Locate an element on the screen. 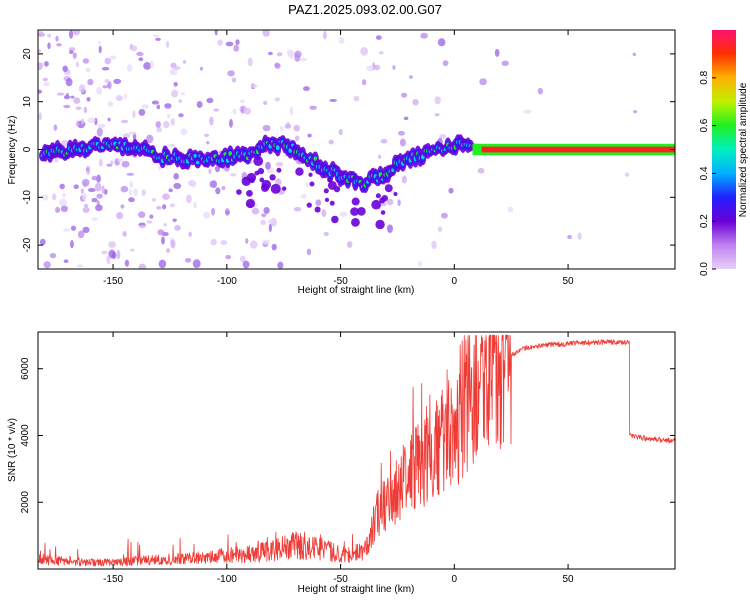 This screenshot has width=750, height=605. colorbar-tick-label: 0.0 is located at coordinates (704, 269).